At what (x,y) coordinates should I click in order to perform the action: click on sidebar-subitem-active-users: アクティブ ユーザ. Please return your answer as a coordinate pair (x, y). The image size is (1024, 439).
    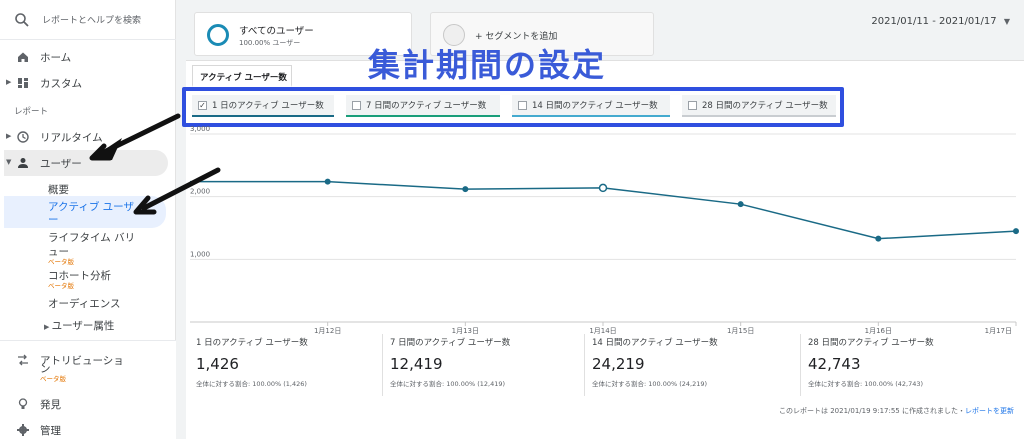
    Looking at the image, I should click on (91, 207).